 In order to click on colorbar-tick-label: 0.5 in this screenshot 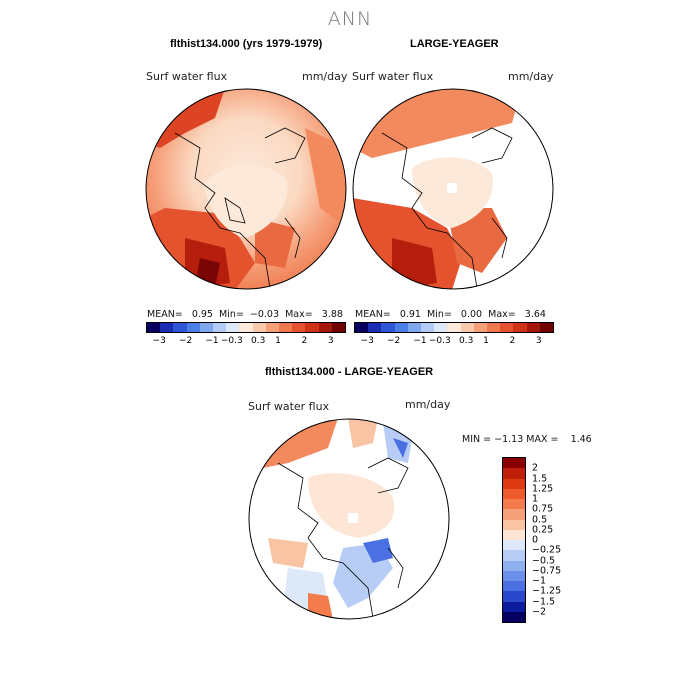, I will do `click(540, 519)`.